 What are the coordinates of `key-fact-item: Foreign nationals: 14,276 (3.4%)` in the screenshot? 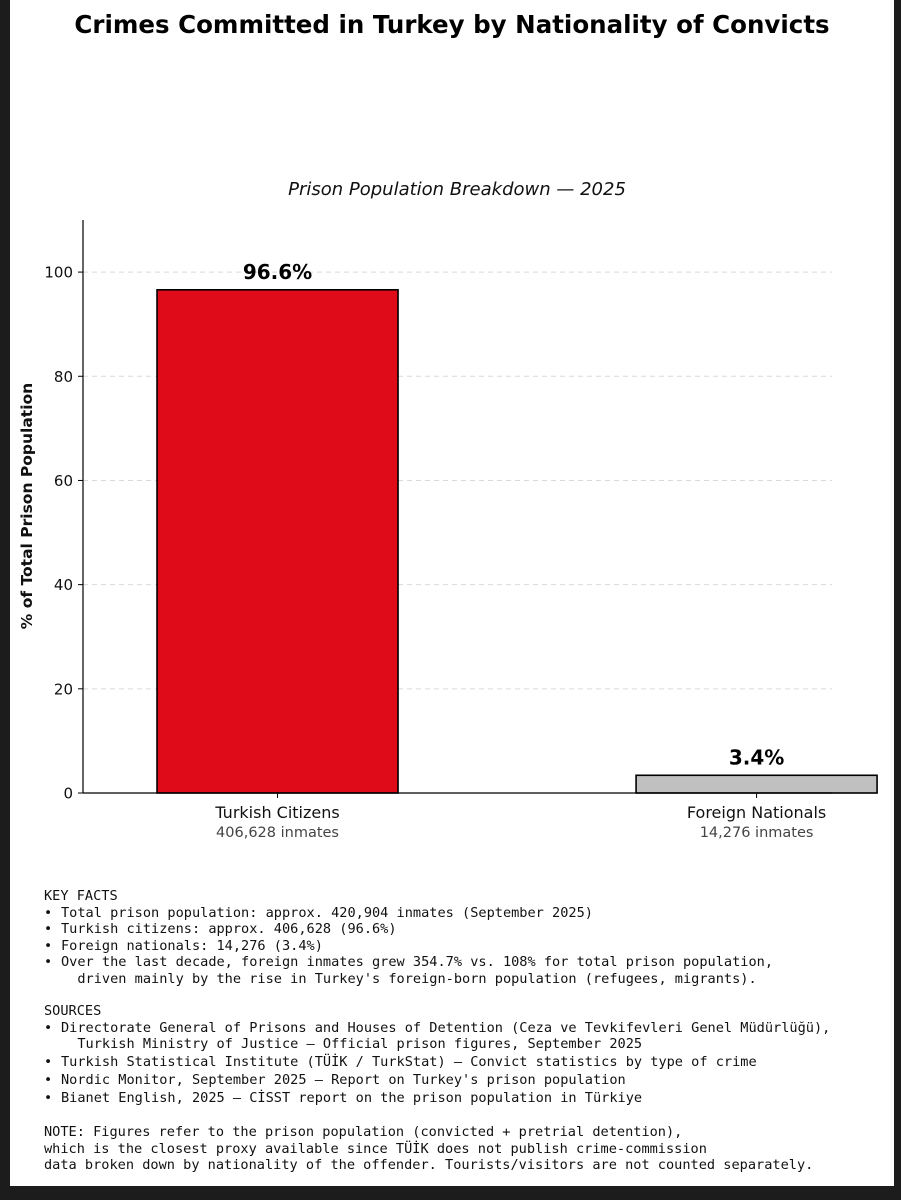 It's located at (464, 946).